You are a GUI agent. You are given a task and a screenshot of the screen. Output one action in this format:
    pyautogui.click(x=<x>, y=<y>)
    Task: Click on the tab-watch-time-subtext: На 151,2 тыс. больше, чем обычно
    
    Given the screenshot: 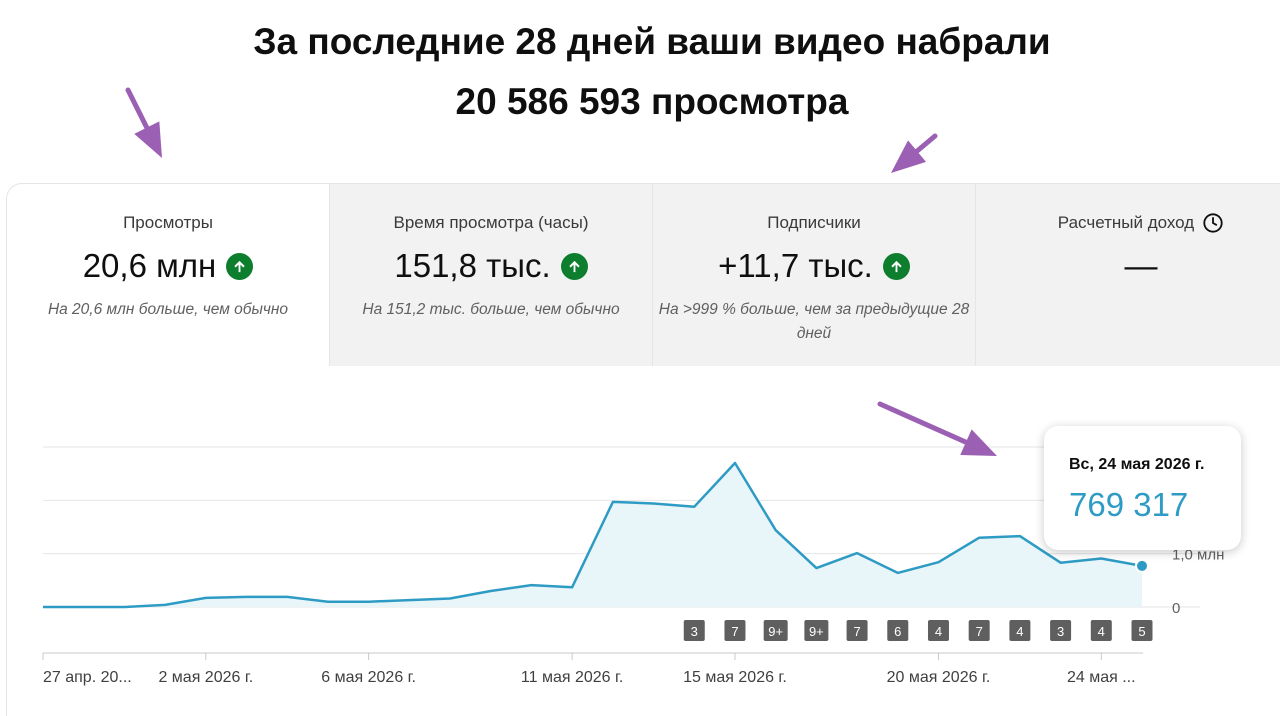 What is the action you would take?
    pyautogui.click(x=491, y=309)
    